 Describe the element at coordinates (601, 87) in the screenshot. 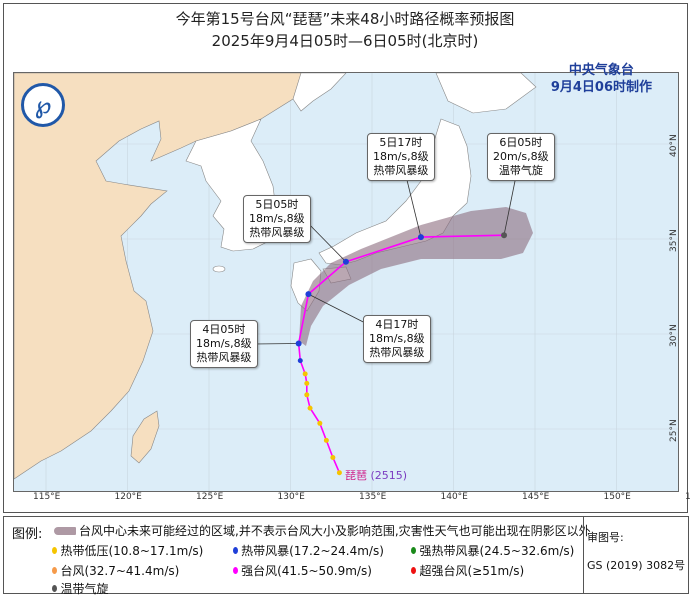

I see `issue-time: 9月4日06时制作` at that location.